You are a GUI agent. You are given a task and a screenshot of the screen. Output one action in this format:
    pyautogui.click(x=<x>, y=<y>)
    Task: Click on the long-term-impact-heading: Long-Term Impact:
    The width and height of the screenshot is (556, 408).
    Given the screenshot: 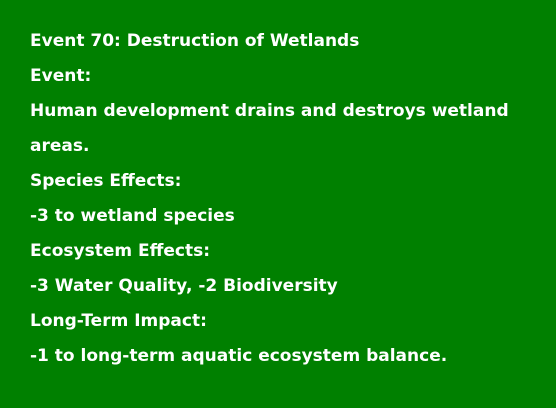 What is the action you would take?
    pyautogui.click(x=118, y=321)
    